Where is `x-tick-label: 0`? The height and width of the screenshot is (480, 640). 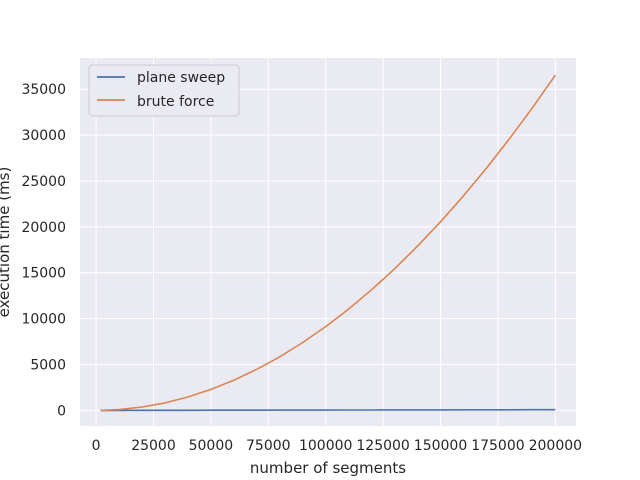 x-tick-label: 0 is located at coordinates (96, 446).